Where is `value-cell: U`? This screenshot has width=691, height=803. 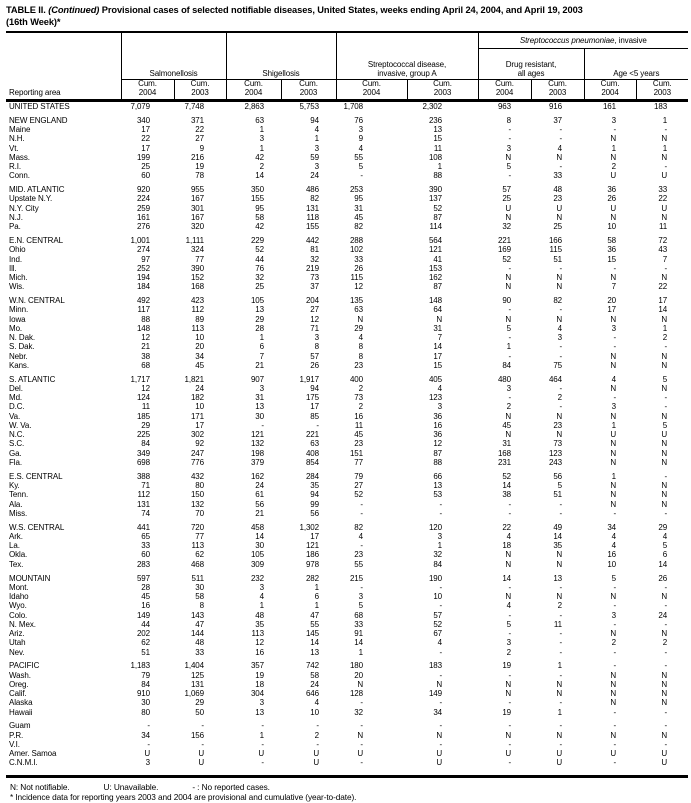
value-cell: U is located at coordinates (664, 176).